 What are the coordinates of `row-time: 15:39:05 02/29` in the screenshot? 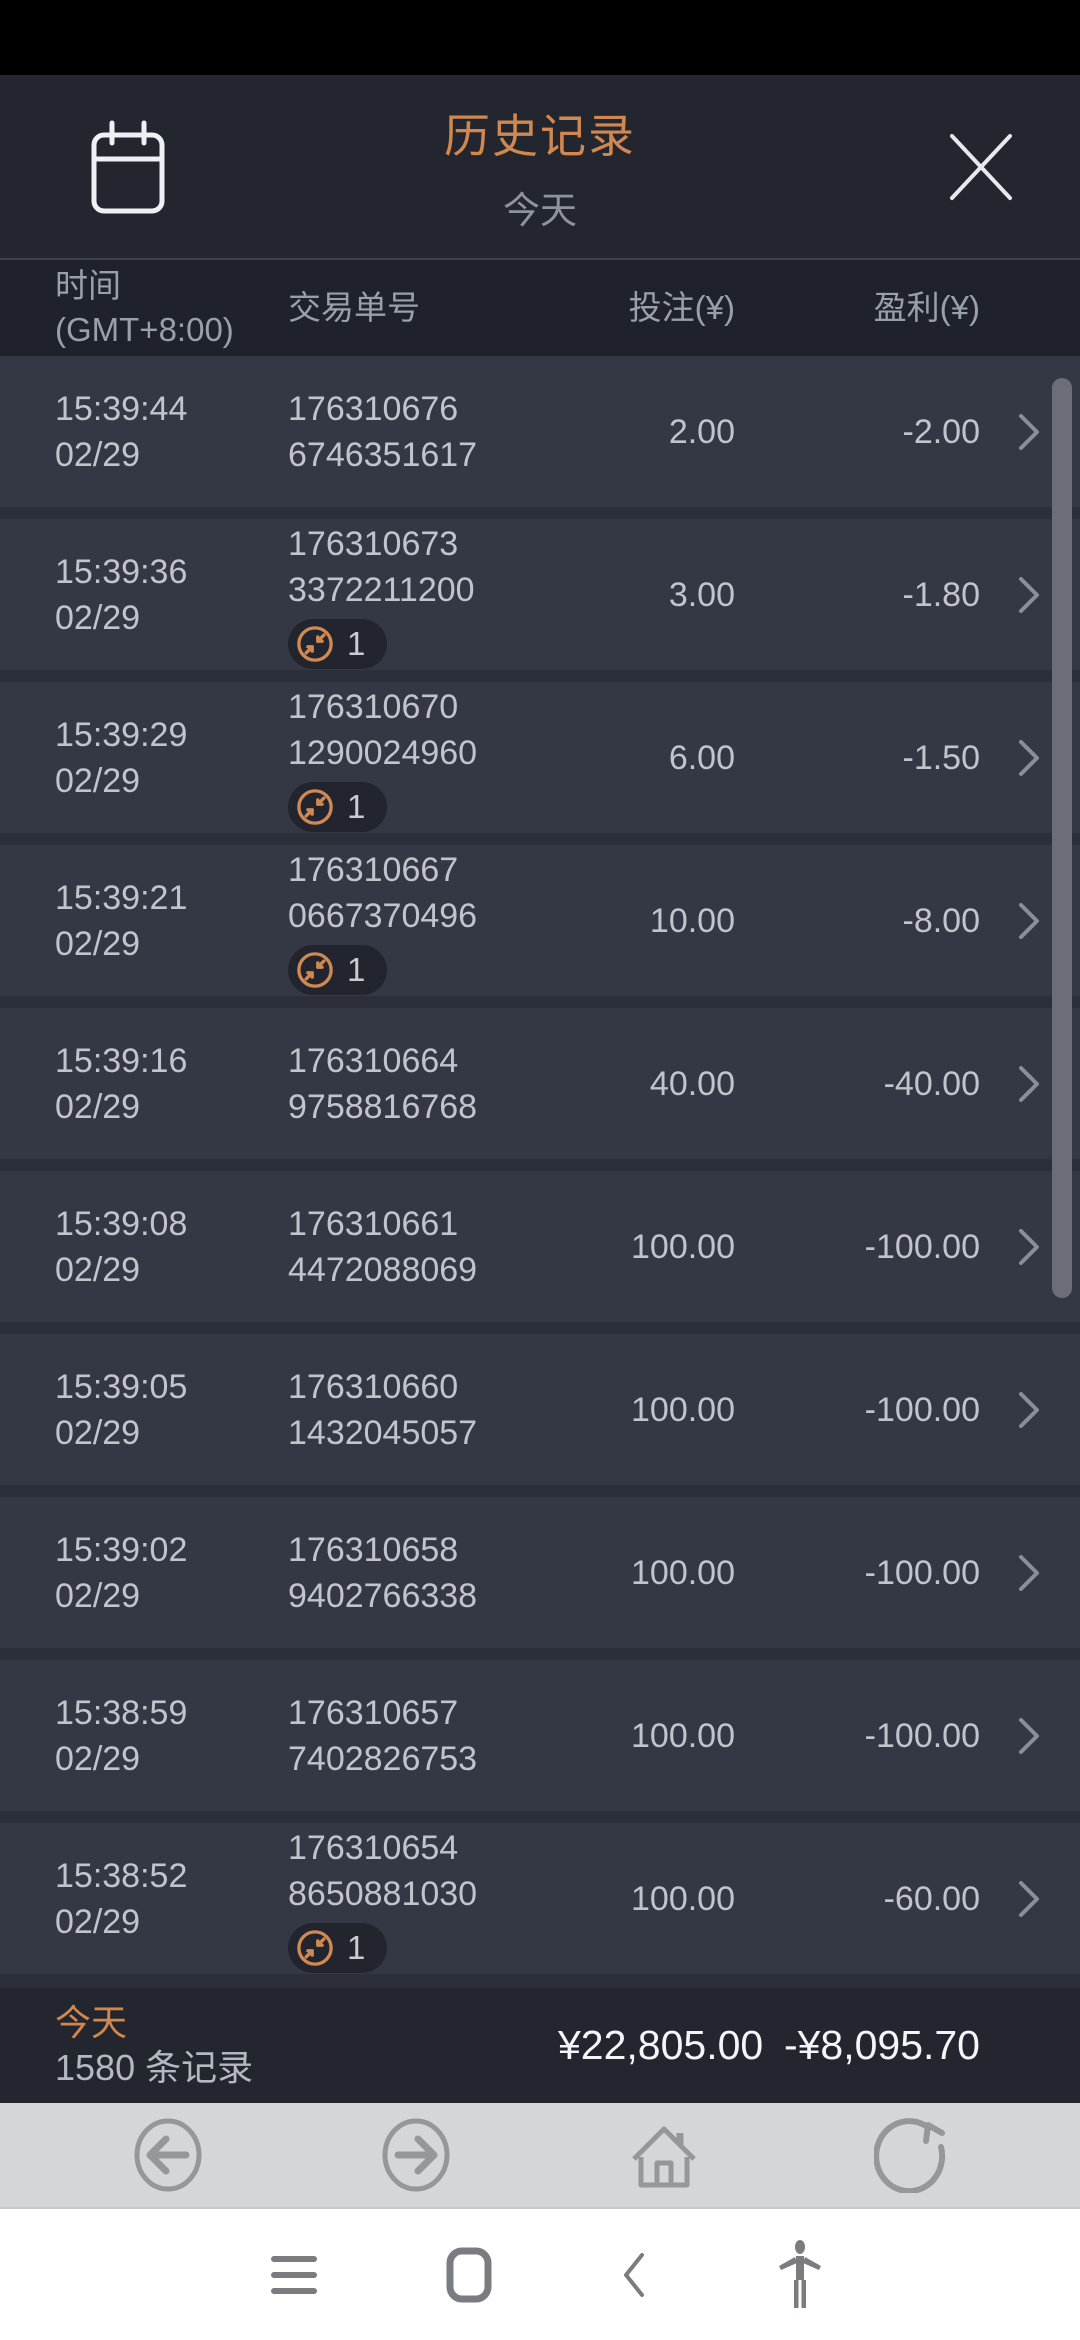 It's located at (121, 1409).